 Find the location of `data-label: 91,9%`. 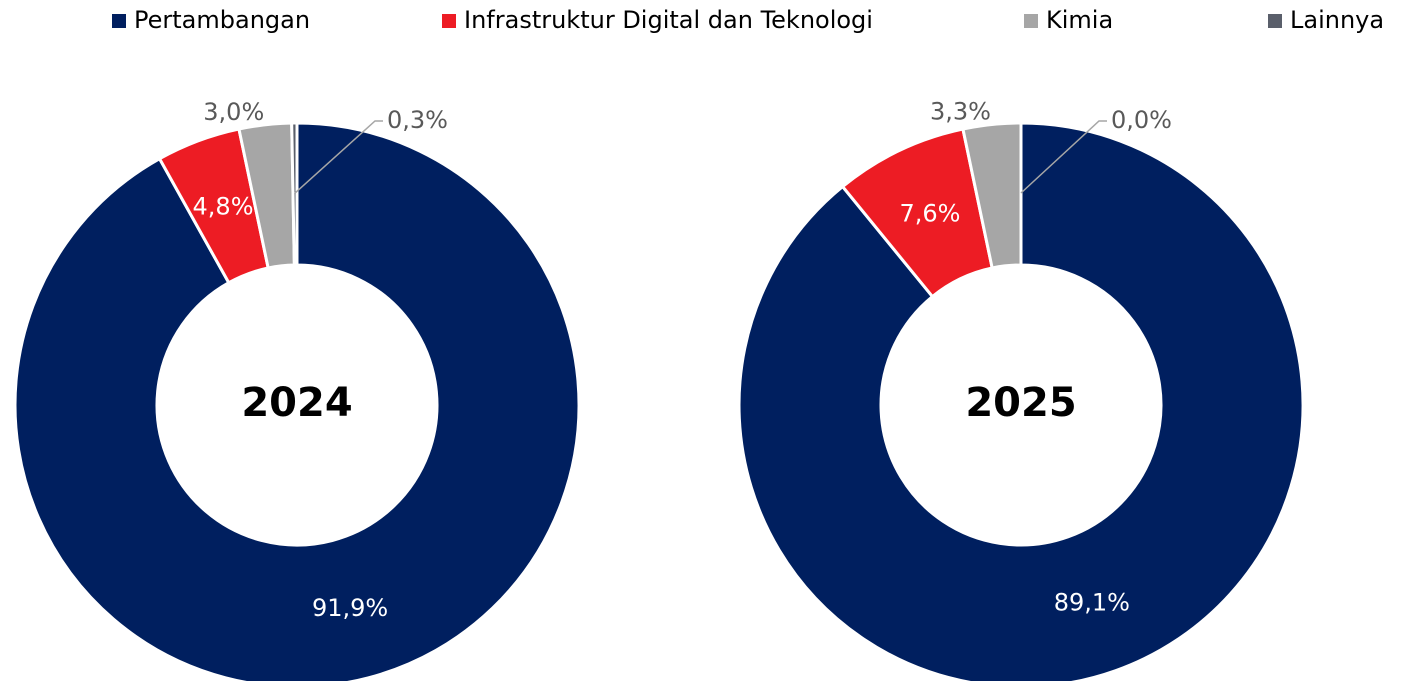

data-label: 91,9% is located at coordinates (350, 608).